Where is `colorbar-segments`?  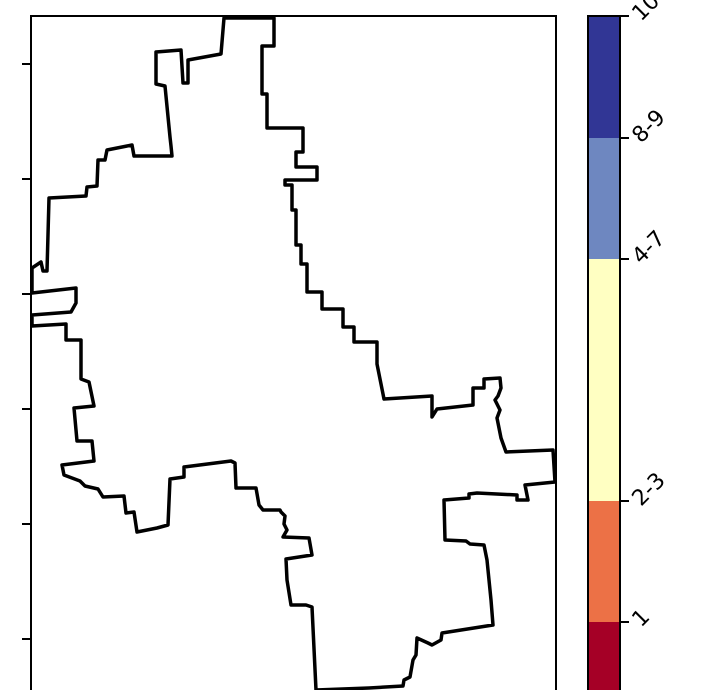
colorbar-segments is located at coordinates (604, 353).